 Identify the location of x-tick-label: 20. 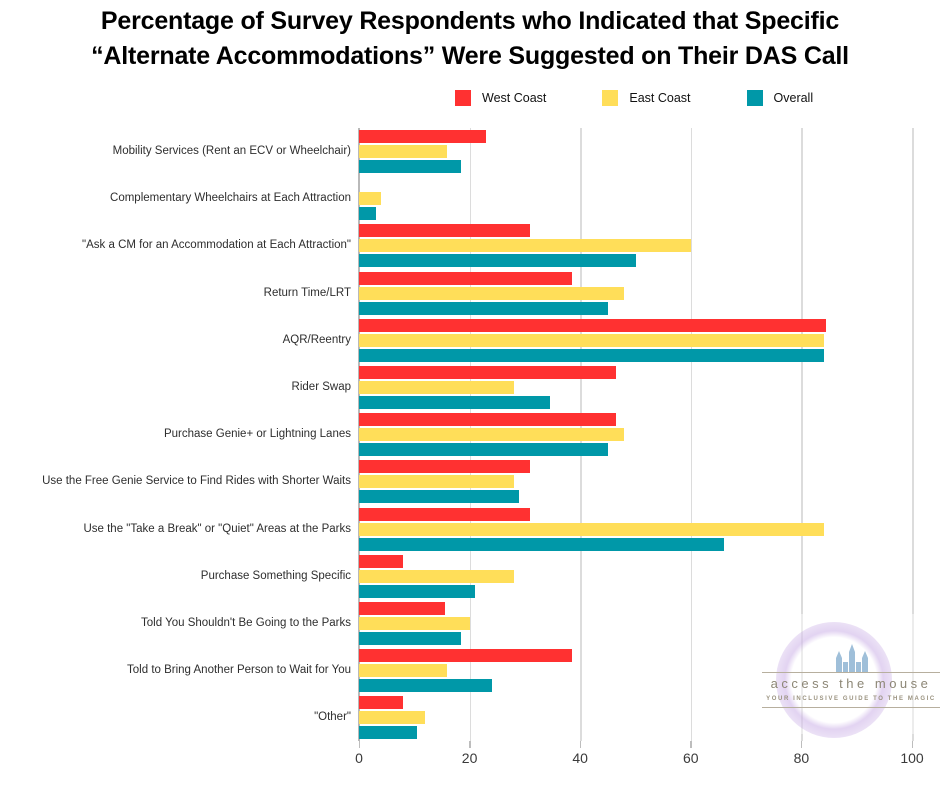
(469, 758).